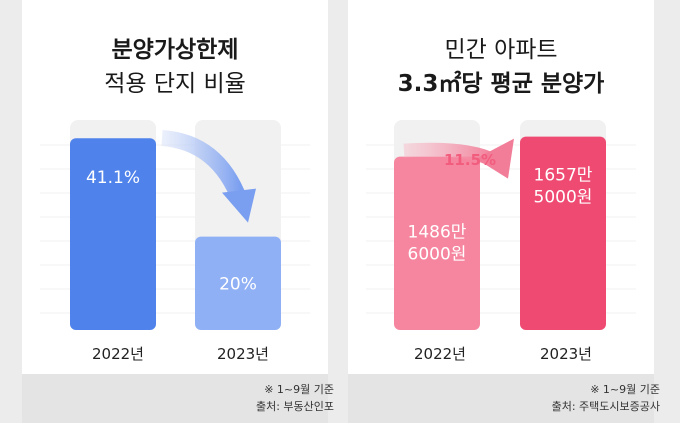 This screenshot has width=680, height=423. I want to click on trend-arrow-shaft, so click(204, 167).